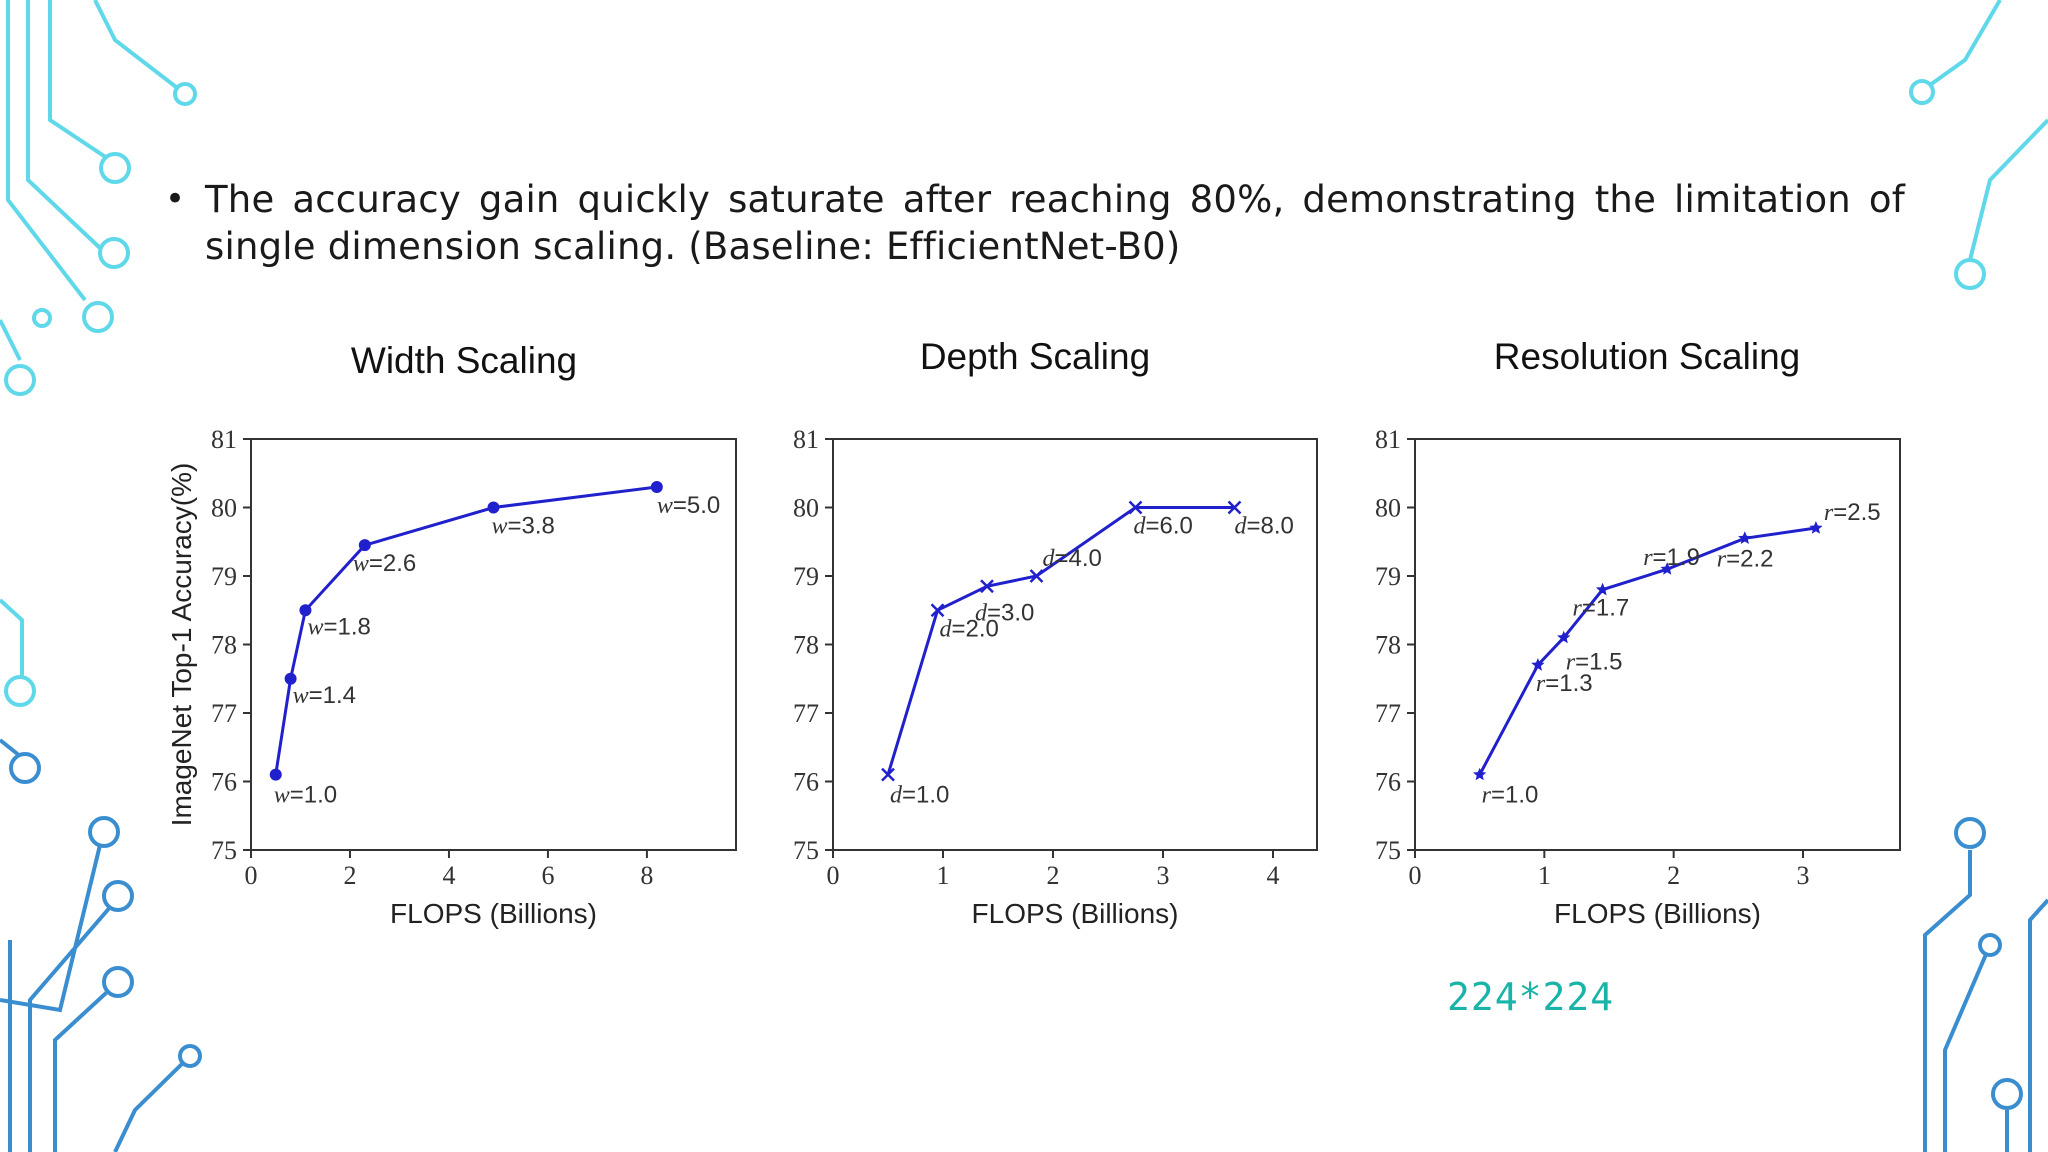  I want to click on depth-data-label: d=3.0, so click(1004, 612).